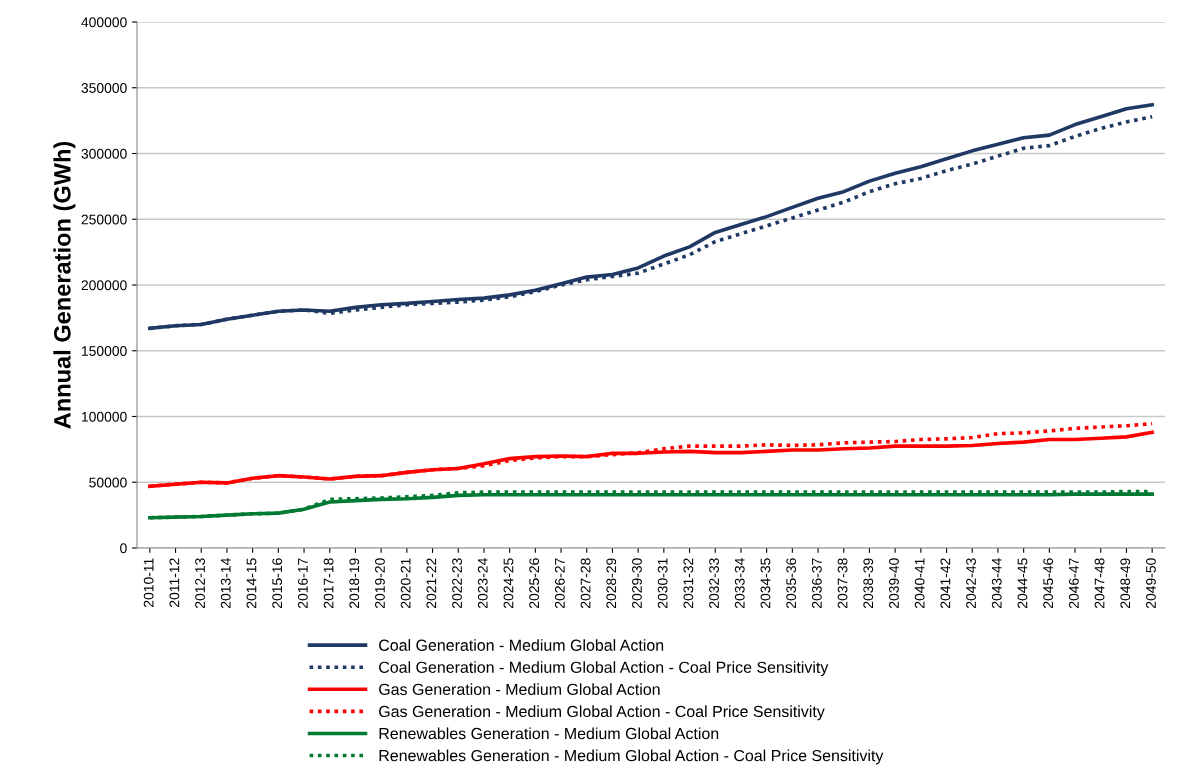 The image size is (1187, 774). Describe the element at coordinates (534, 583) in the screenshot. I see `x-tick-label: 2025-26` at that location.